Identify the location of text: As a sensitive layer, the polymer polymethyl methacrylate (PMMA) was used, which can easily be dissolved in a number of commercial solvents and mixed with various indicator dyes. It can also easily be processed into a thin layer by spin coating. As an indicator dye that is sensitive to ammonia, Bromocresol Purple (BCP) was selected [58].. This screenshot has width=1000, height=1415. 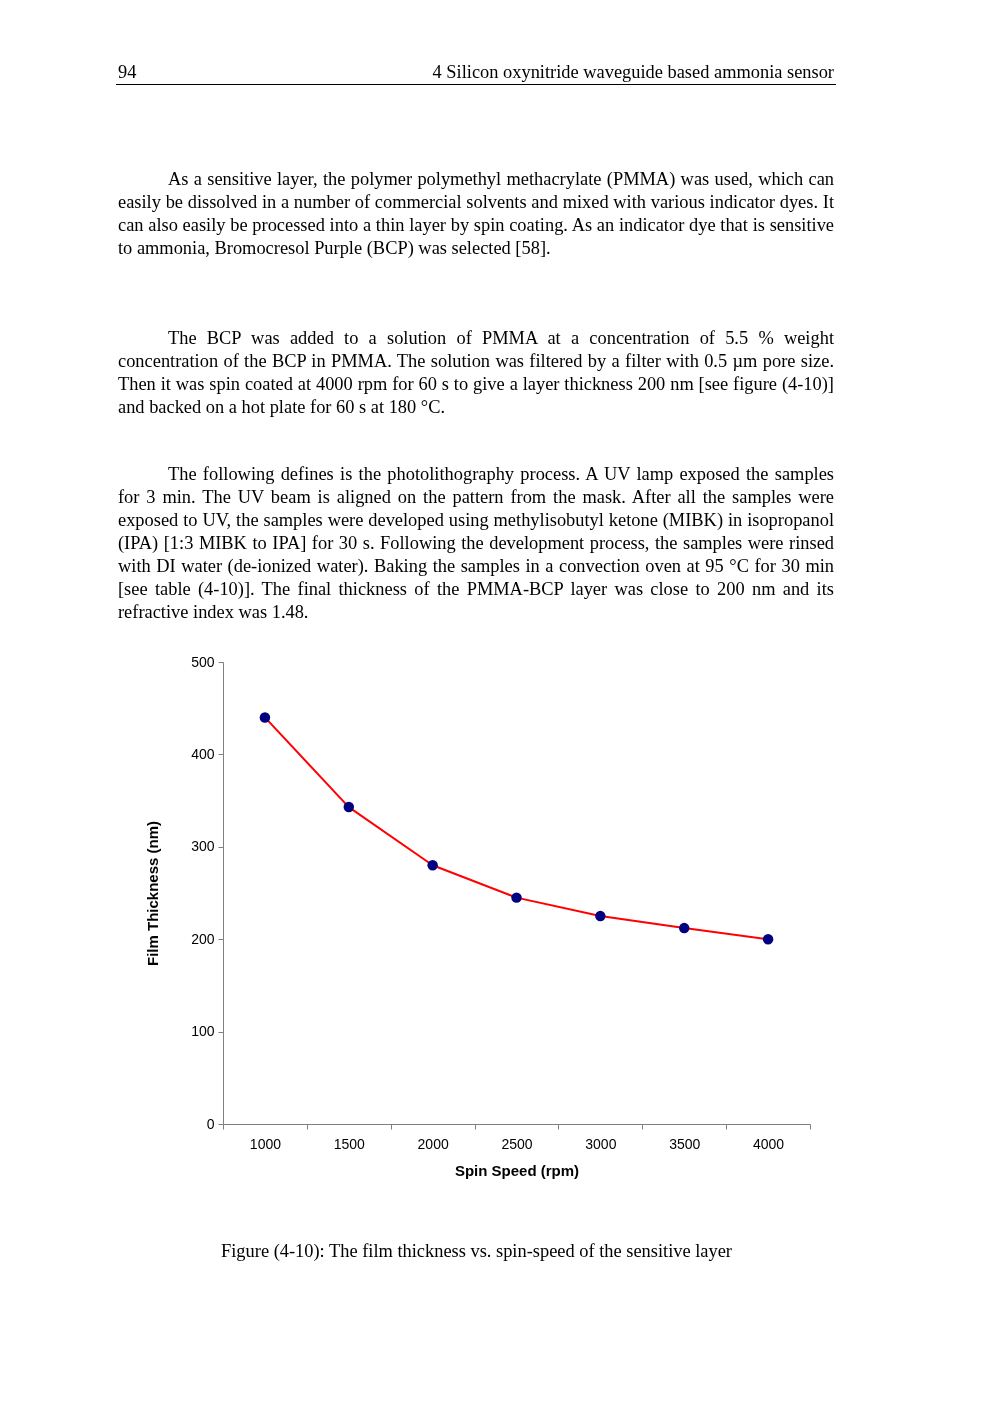
(476, 214).